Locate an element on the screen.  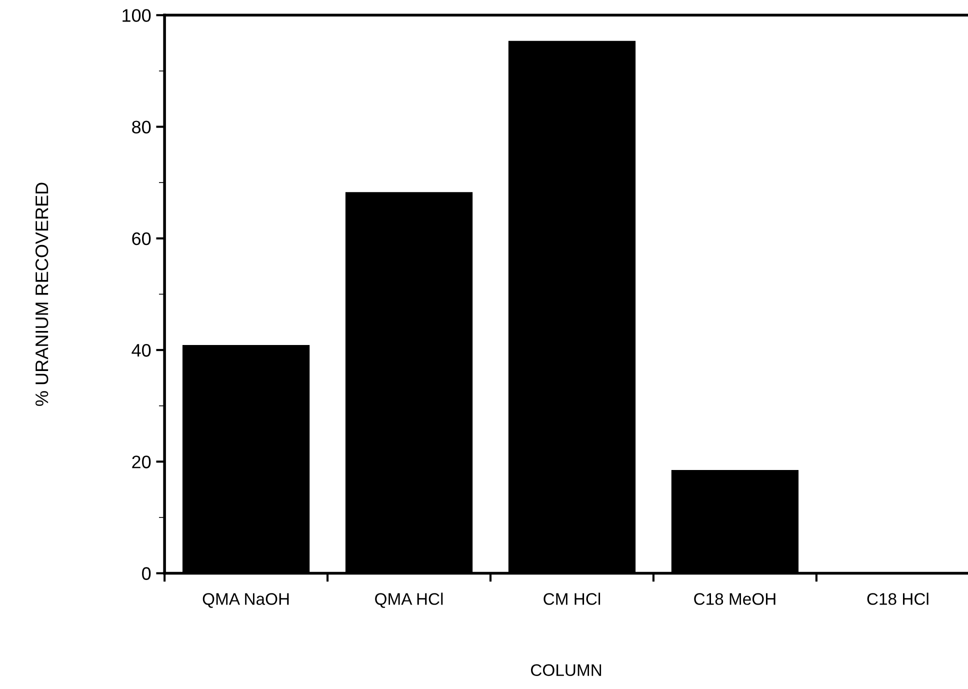
y-tick-label: 100 is located at coordinates (136, 15).